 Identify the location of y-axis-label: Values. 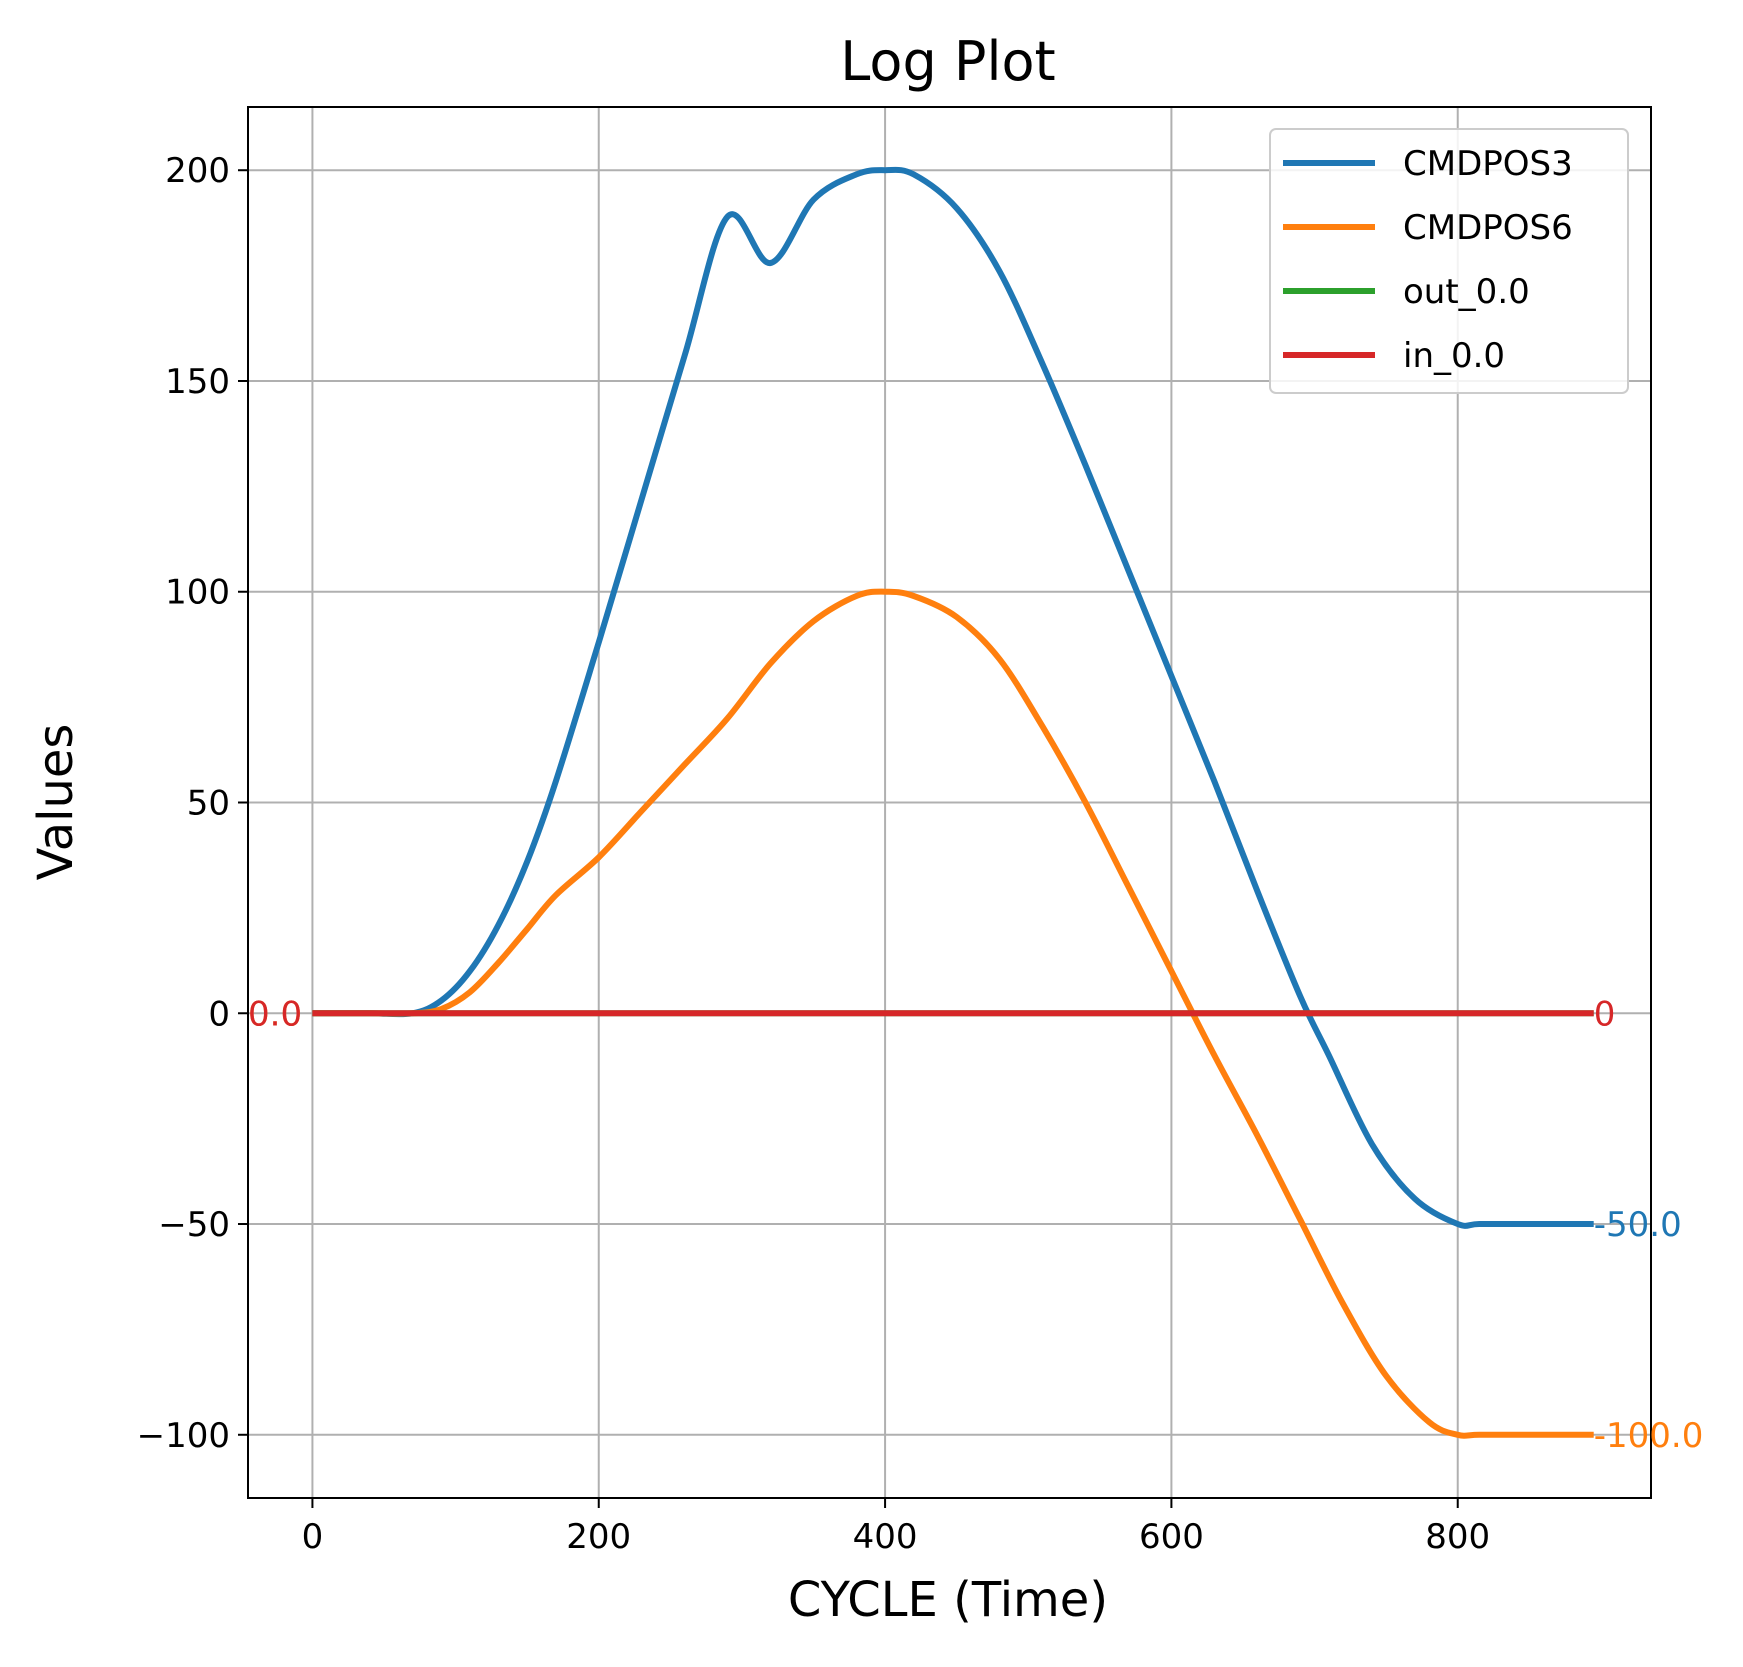
(56, 802).